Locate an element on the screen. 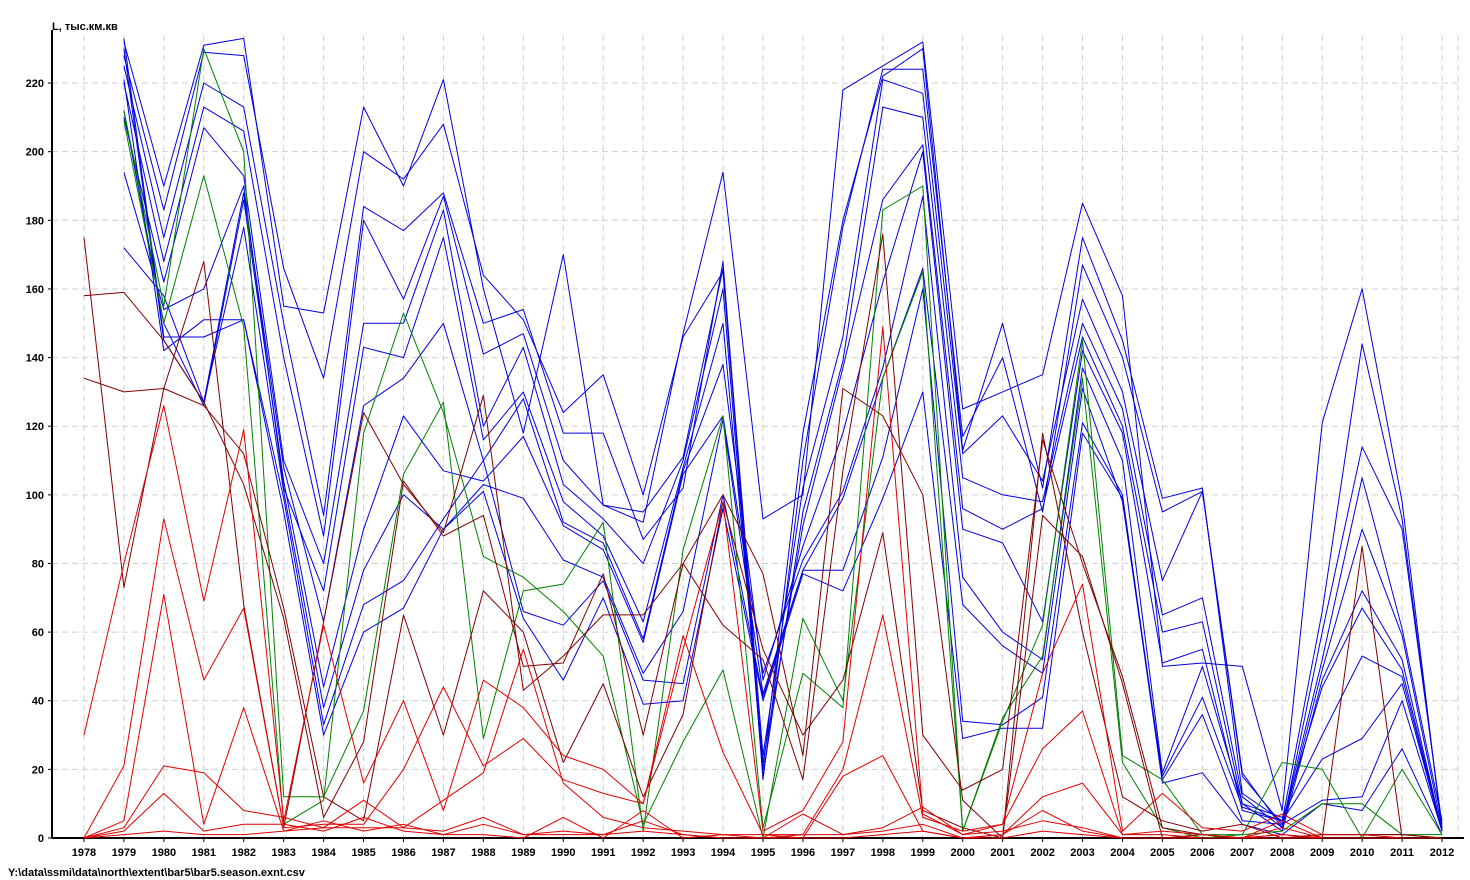 The image size is (1470, 880). x-tick-label: 1984 is located at coordinates (323, 853).